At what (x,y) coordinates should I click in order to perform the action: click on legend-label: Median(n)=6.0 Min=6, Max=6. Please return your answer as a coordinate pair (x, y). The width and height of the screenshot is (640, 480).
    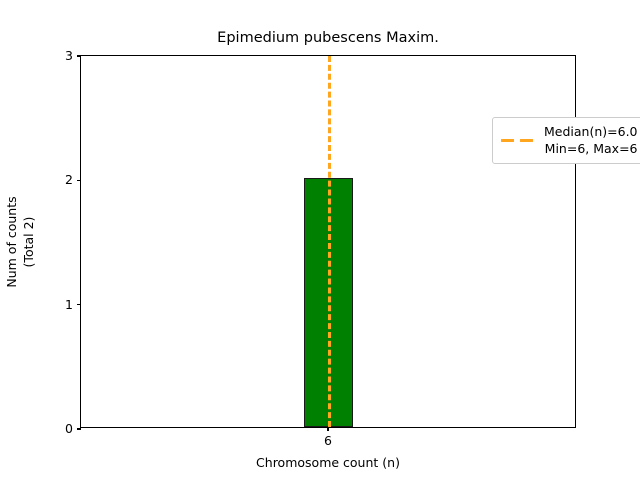
    Looking at the image, I should click on (591, 140).